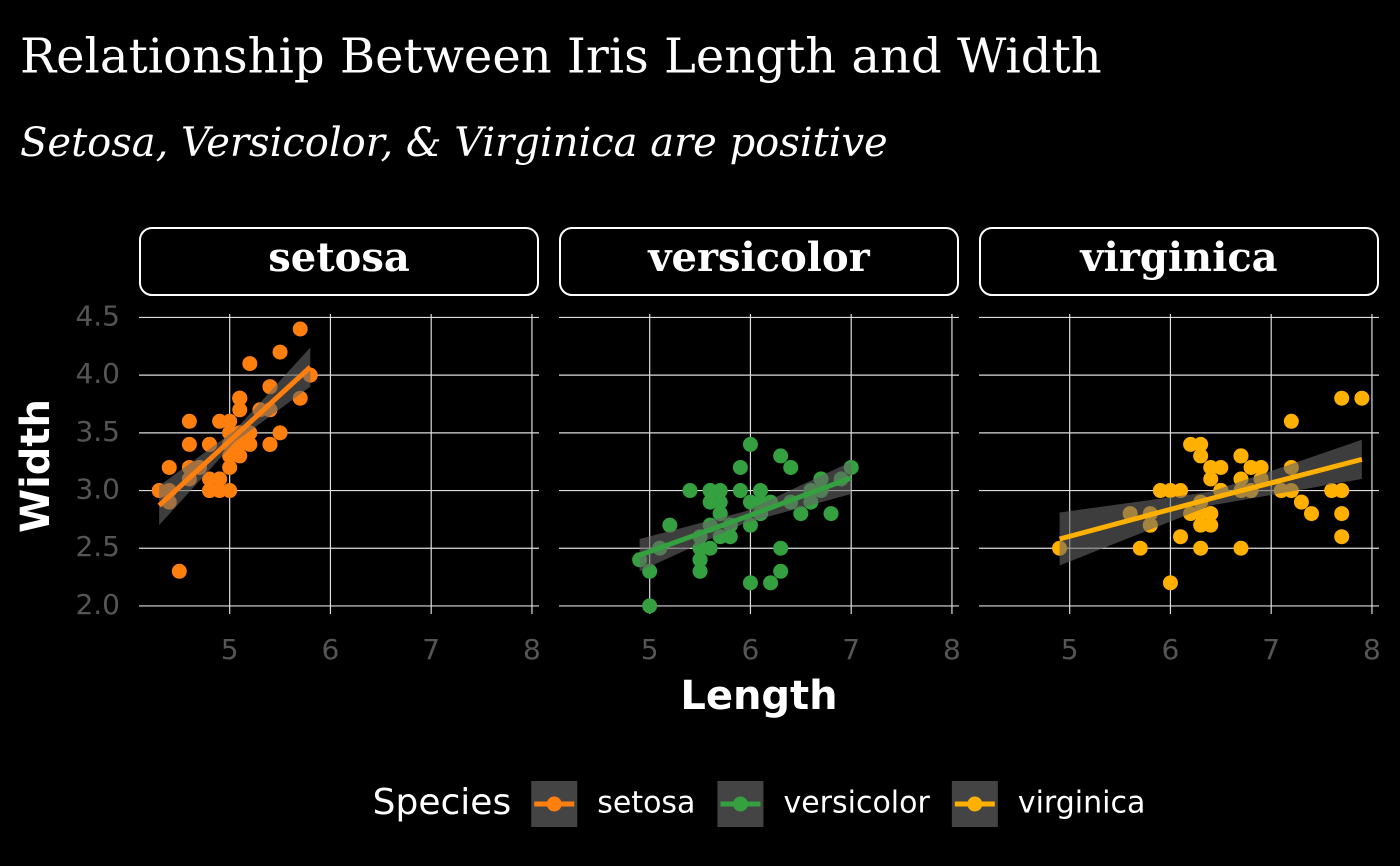  Describe the element at coordinates (442, 802) in the screenshot. I see `legend-title: Species` at that location.